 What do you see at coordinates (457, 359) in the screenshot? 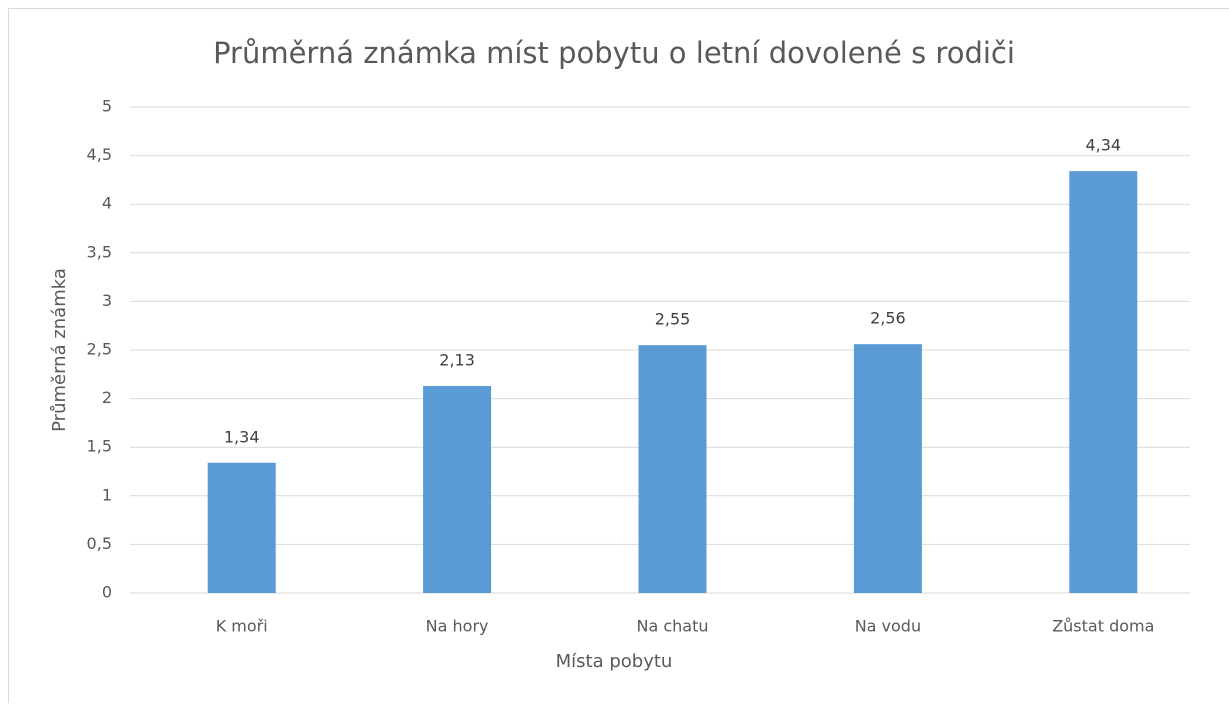
I see `data-label: 2,13` at bounding box center [457, 359].